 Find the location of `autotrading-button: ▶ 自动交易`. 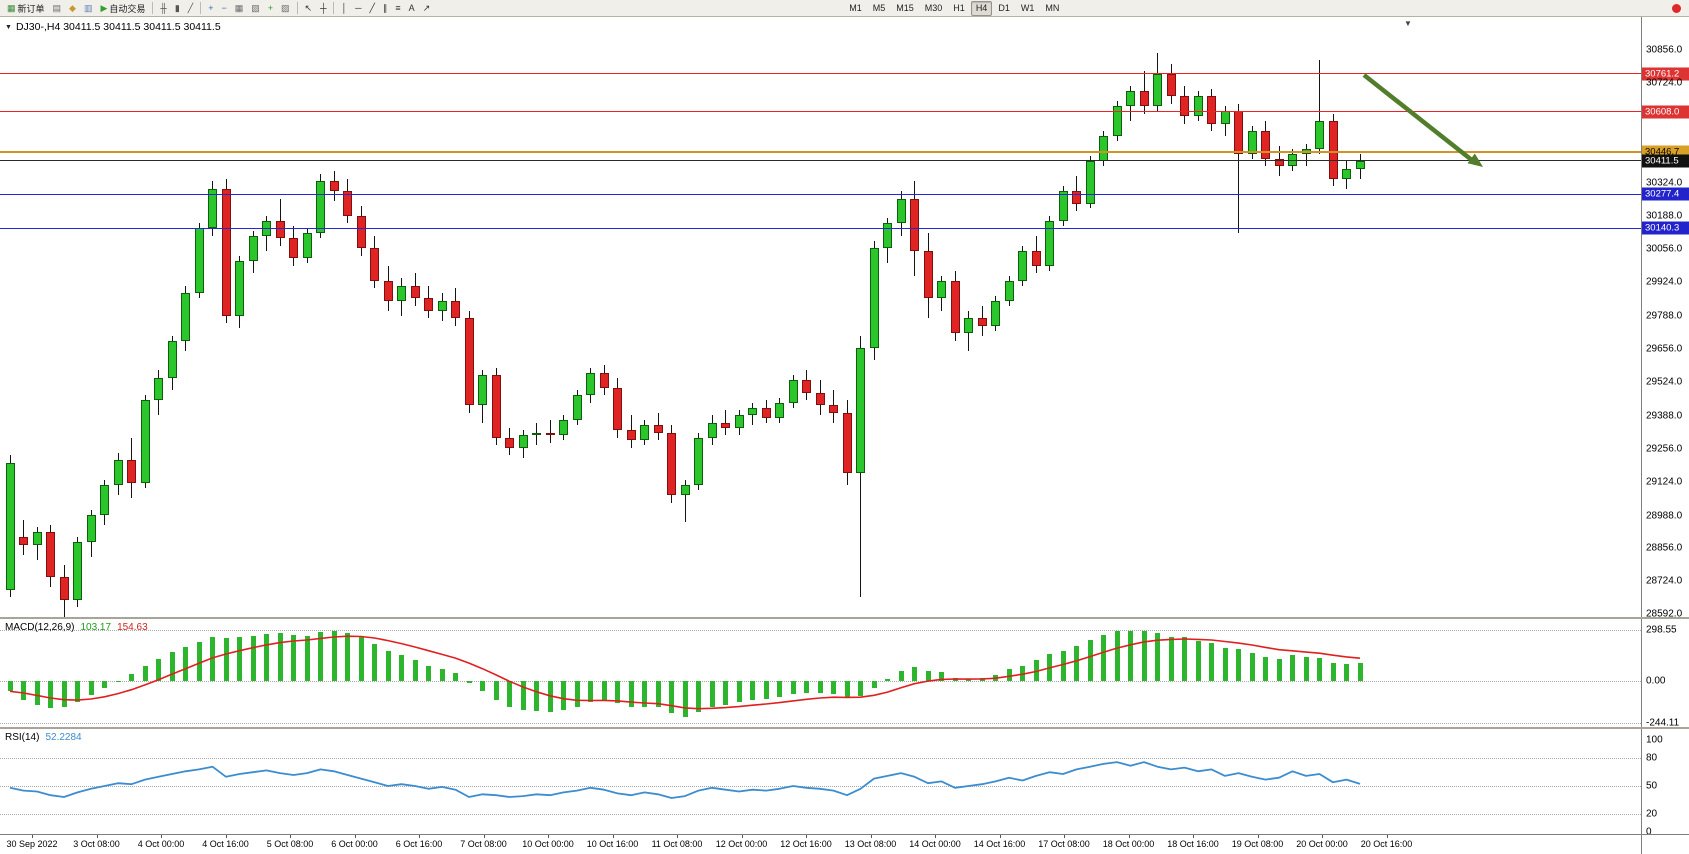

autotrading-button: ▶ 自动交易 is located at coordinates (122, 8).